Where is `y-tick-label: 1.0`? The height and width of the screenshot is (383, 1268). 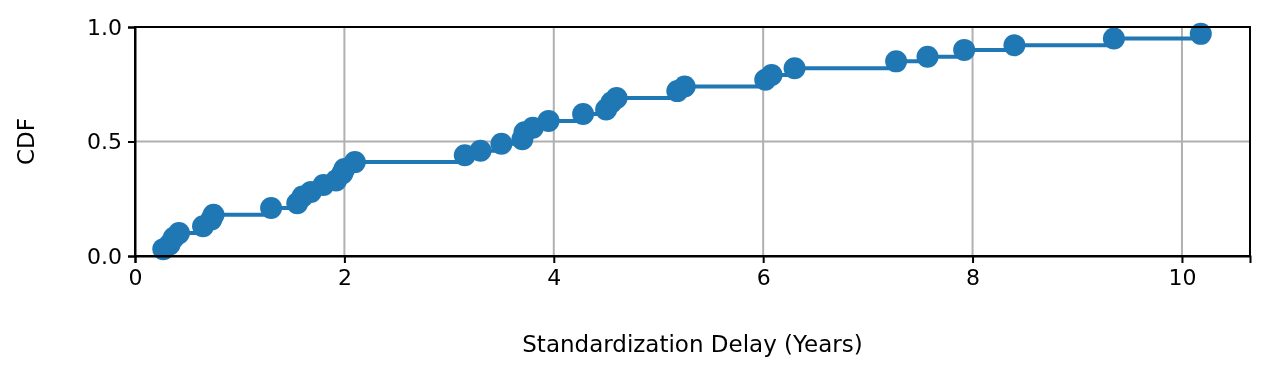
y-tick-label: 1.0 is located at coordinates (104, 27).